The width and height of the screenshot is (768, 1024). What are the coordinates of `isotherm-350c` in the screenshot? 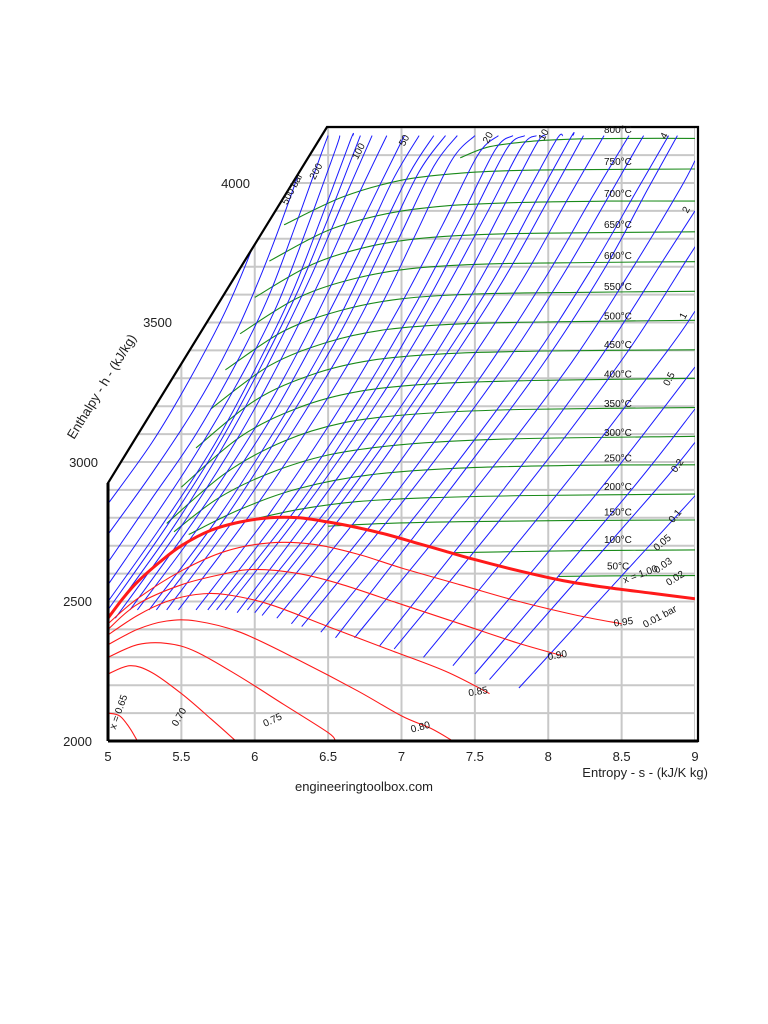 It's located at (430, 465).